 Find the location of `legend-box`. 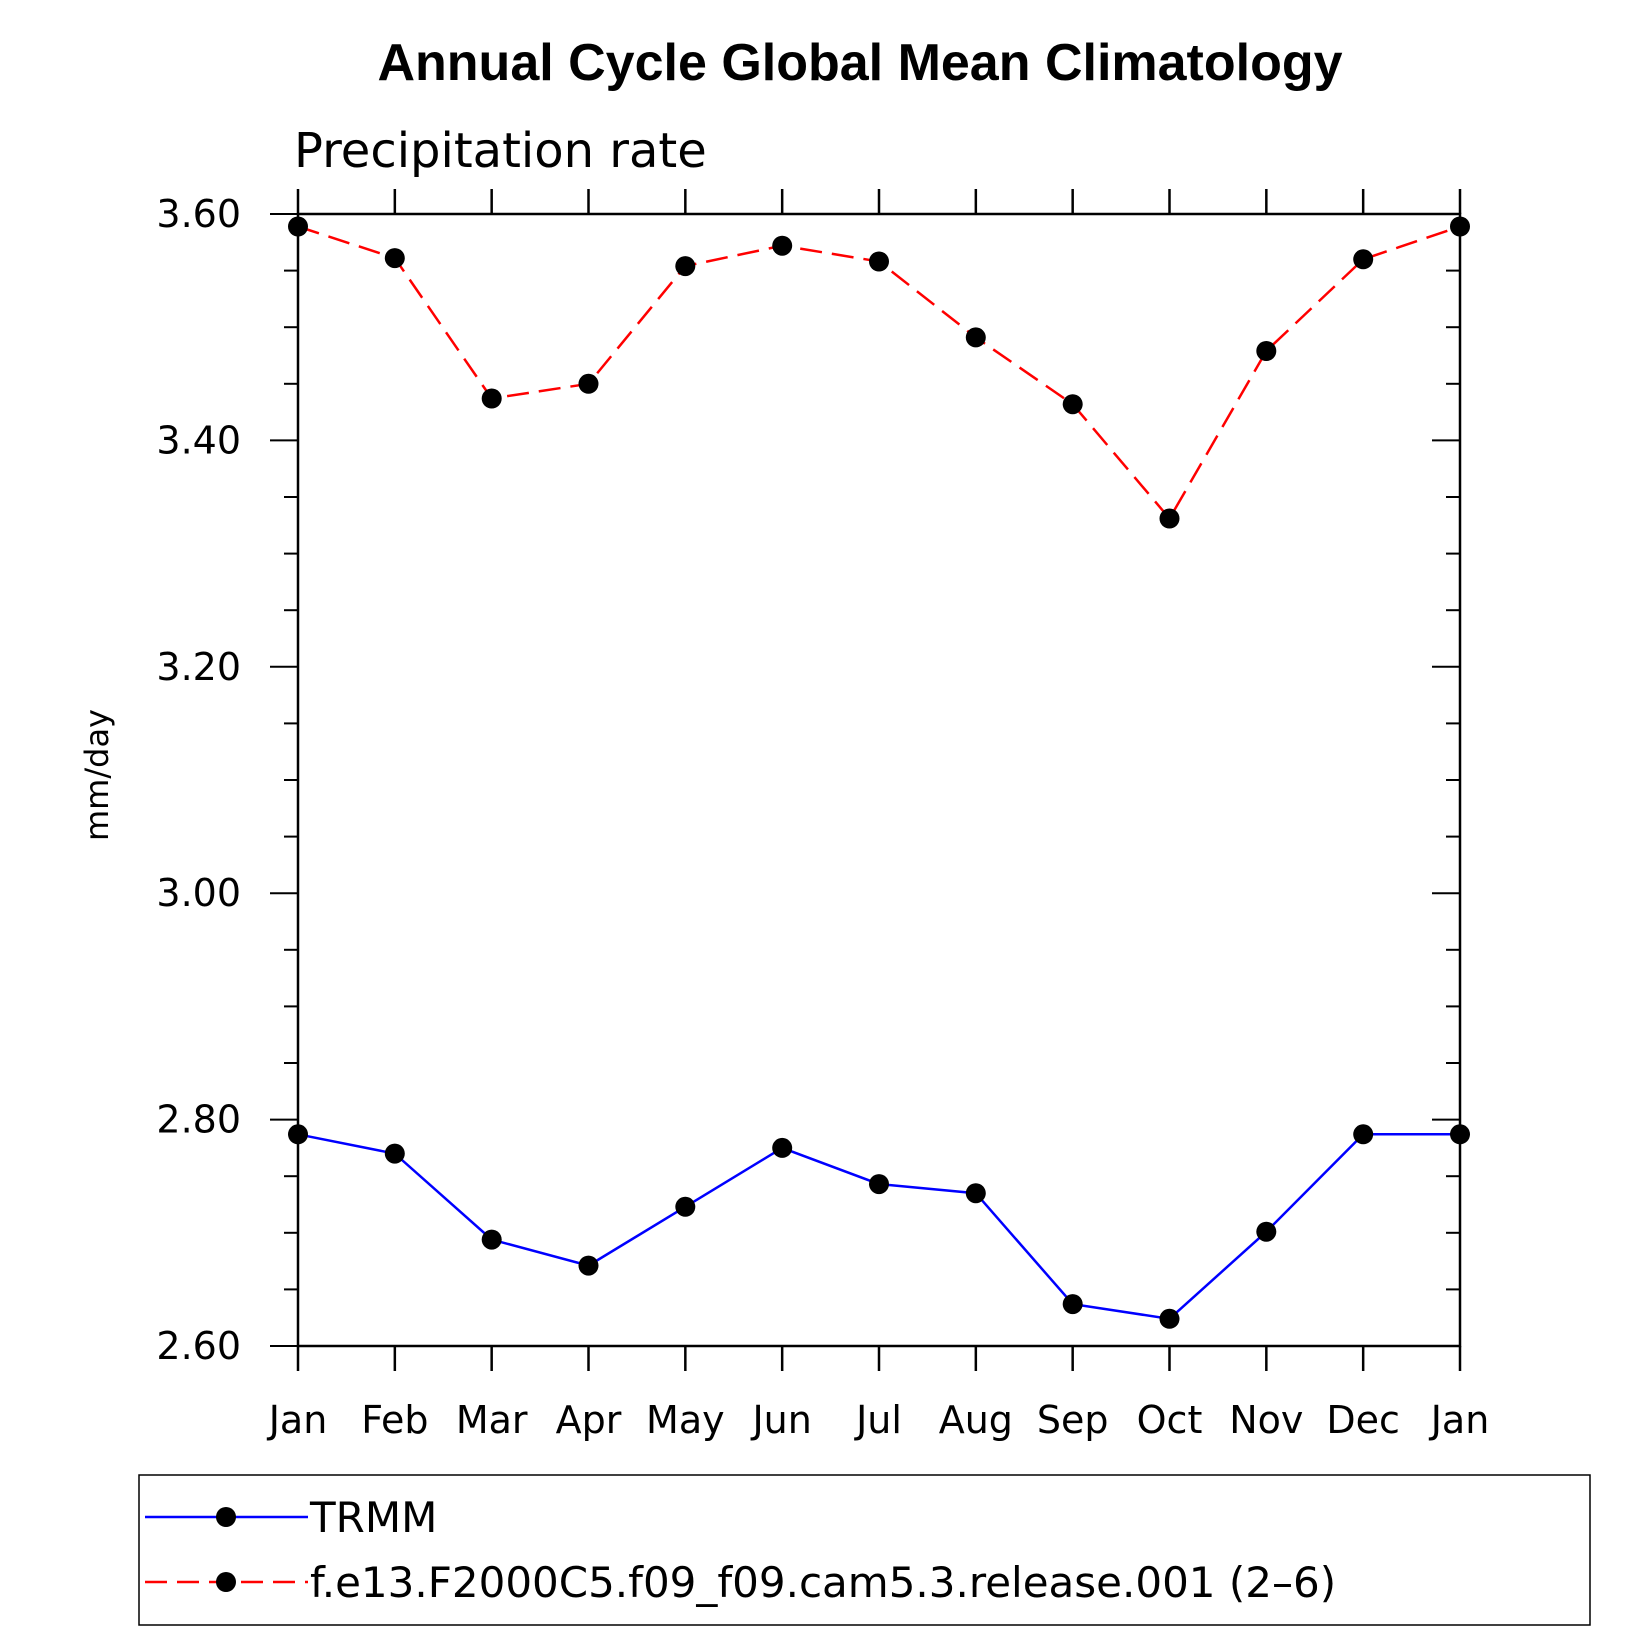

legend-box is located at coordinates (864, 1550).